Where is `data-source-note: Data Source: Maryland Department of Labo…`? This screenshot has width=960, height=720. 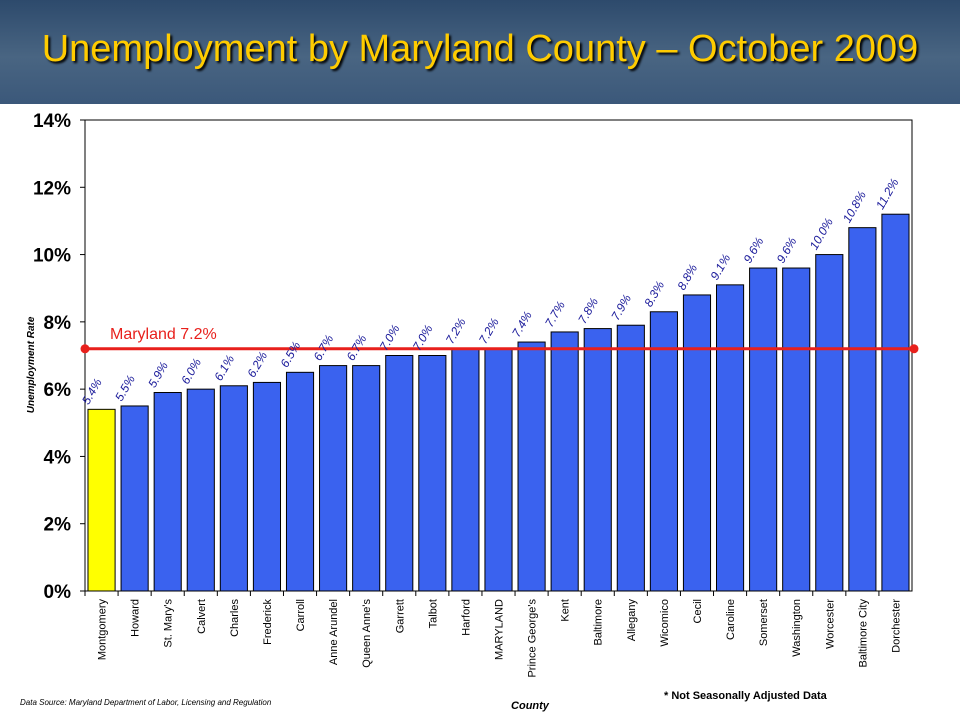 data-source-note: Data Source: Maryland Department of Labo… is located at coordinates (146, 702).